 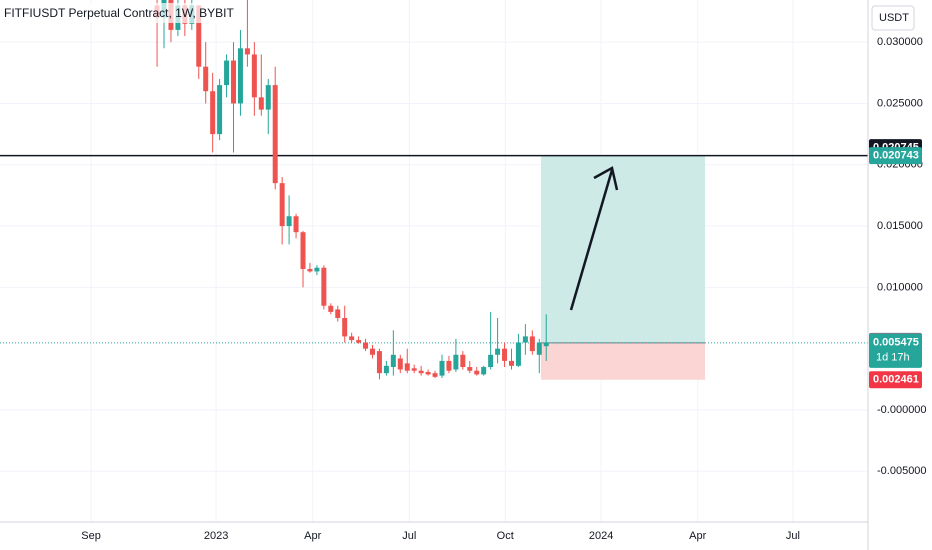 What do you see at coordinates (216, 536) in the screenshot?
I see `x-tick-label: 2023` at bounding box center [216, 536].